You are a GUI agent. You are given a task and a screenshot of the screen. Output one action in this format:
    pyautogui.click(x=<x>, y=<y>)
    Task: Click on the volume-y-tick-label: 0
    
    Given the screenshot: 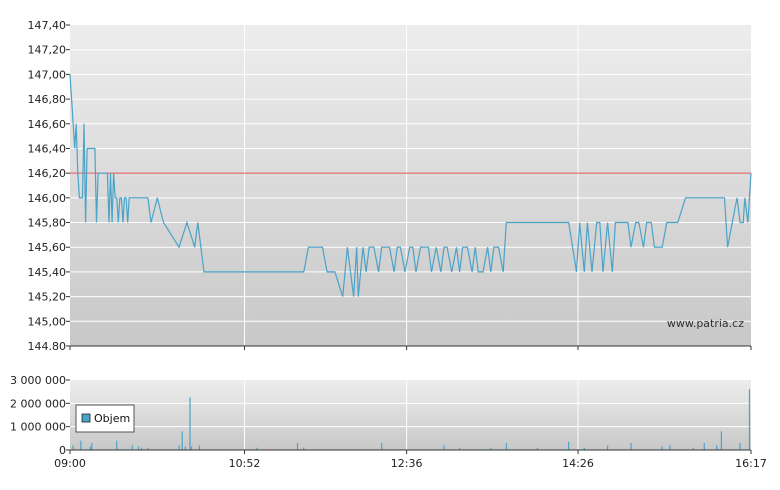 What is the action you would take?
    pyautogui.click(x=62, y=450)
    